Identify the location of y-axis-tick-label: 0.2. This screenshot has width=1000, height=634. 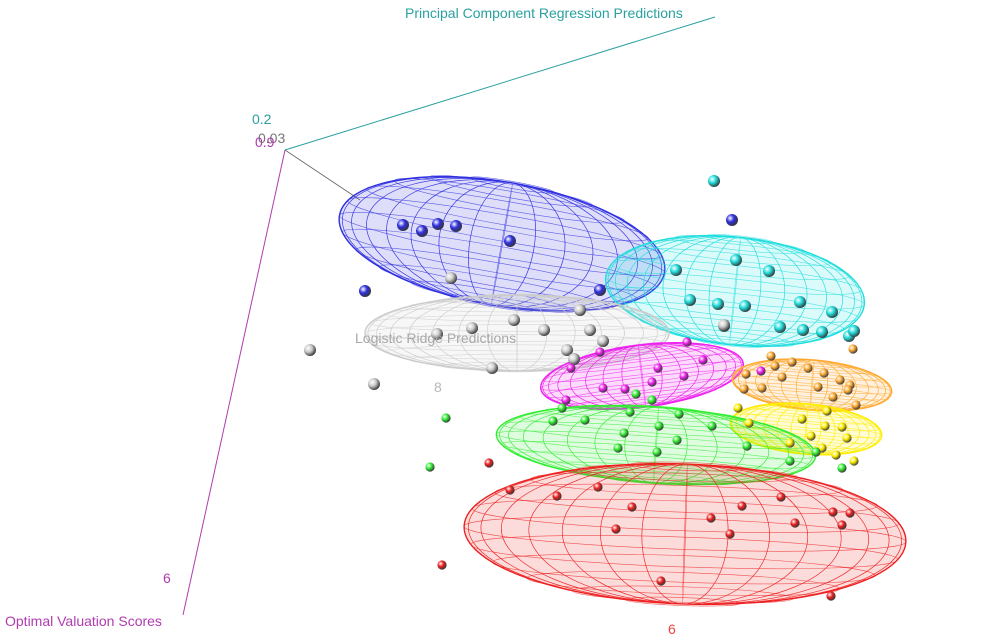
(262, 119).